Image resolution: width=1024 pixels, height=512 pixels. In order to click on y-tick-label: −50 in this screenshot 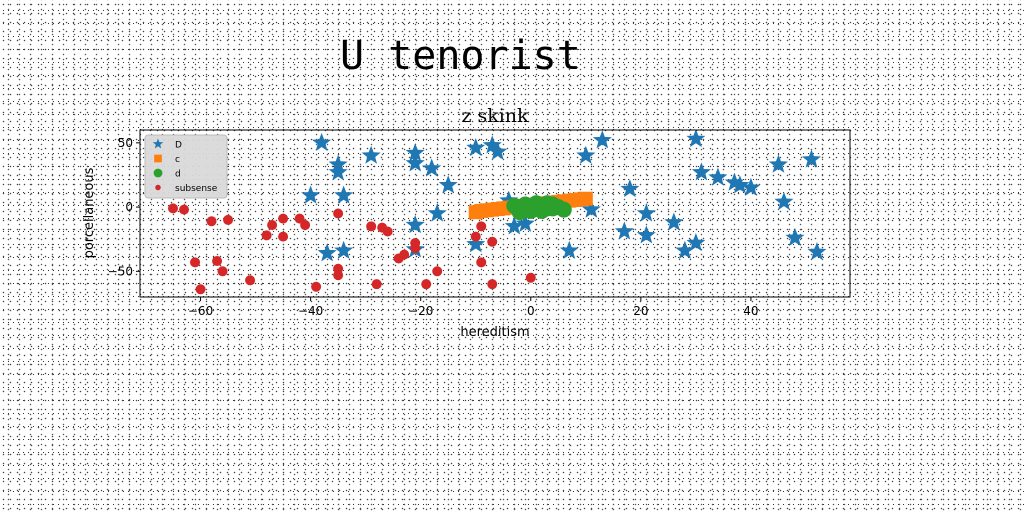, I will do `click(120, 271)`.